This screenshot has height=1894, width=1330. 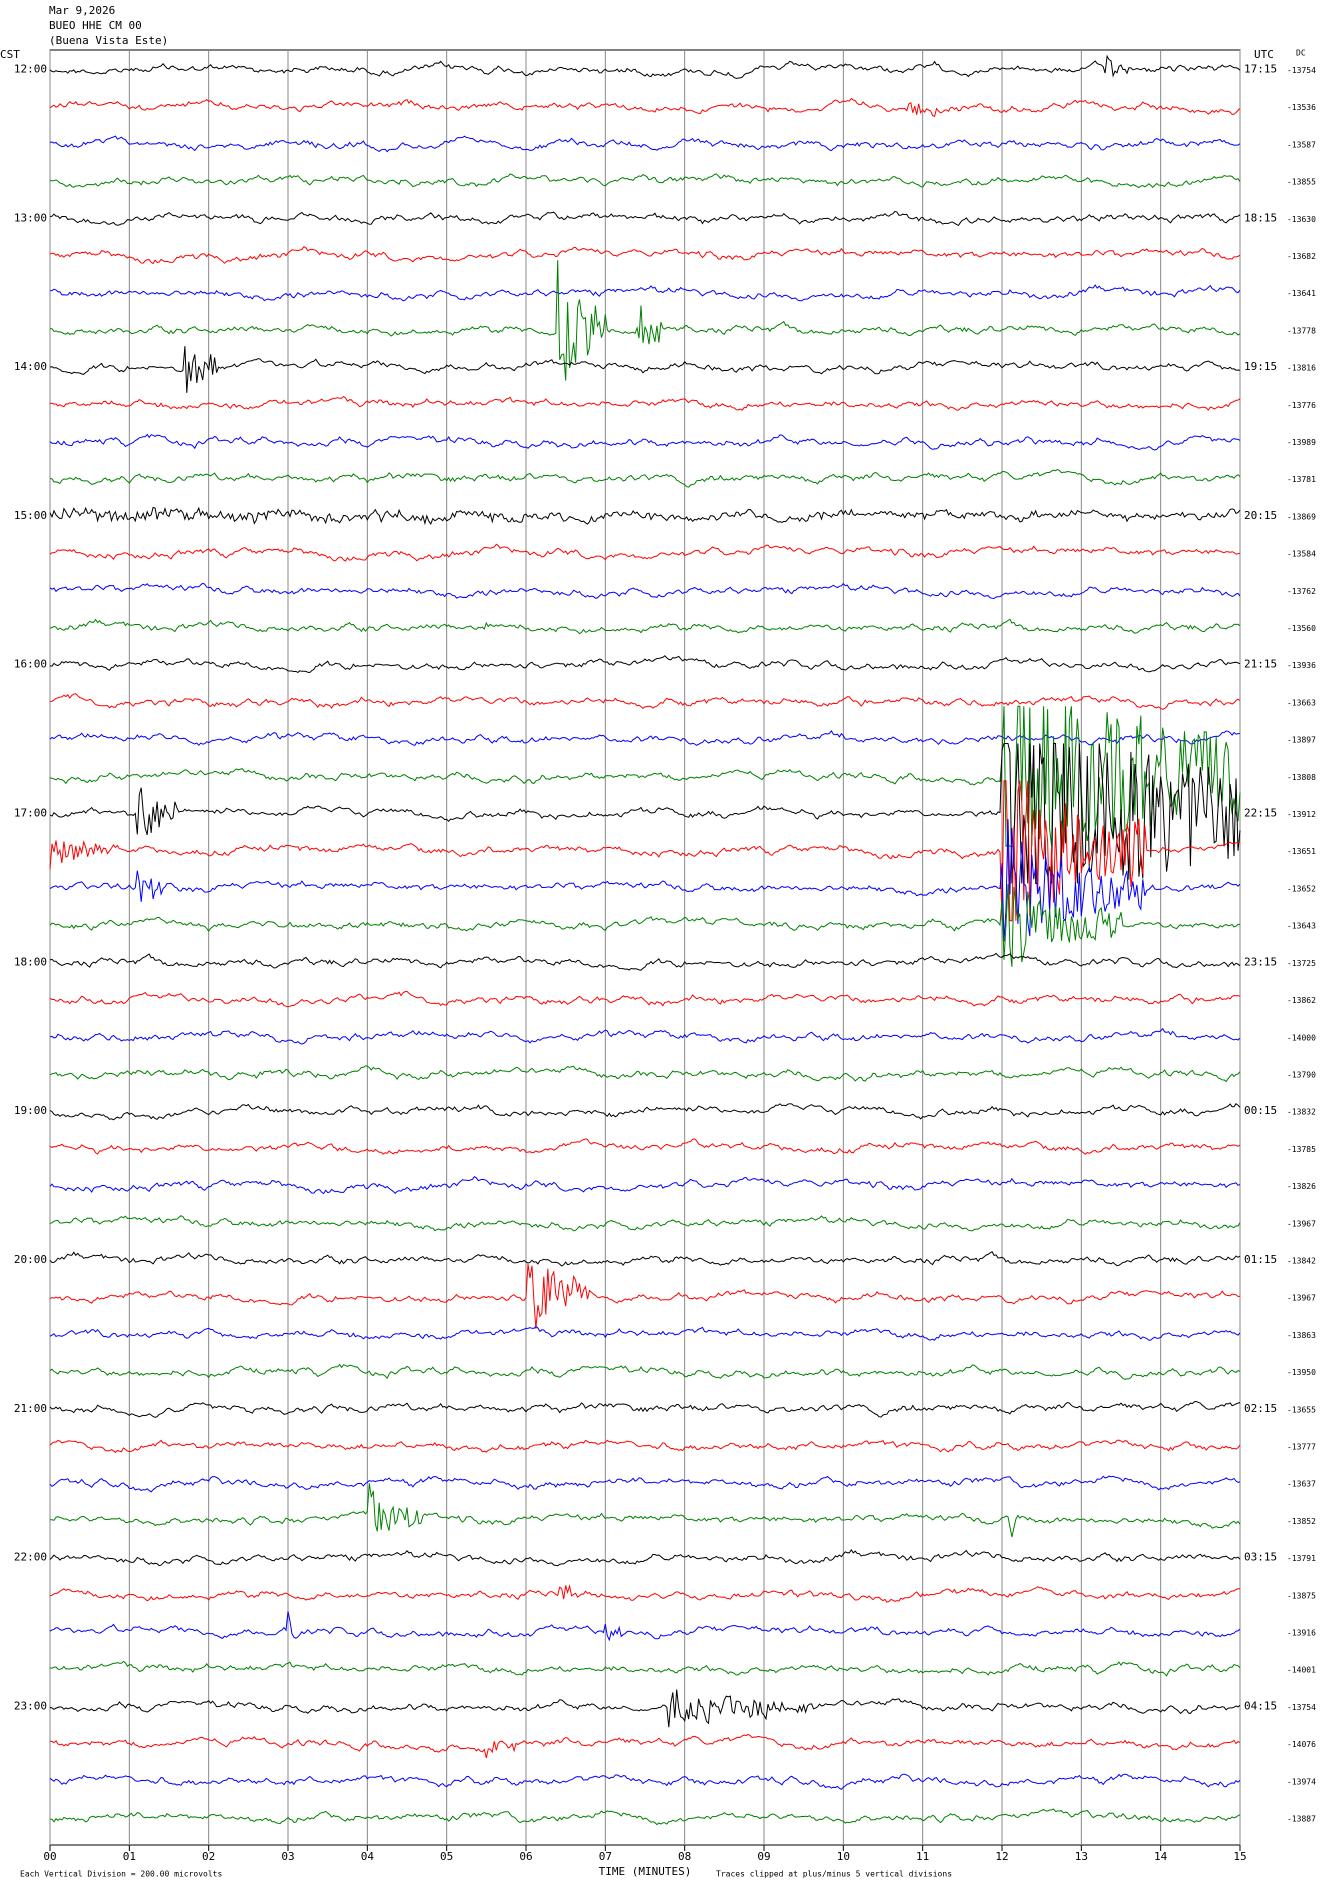 I want to click on utc-time-label: 17:15, so click(x=1260, y=69).